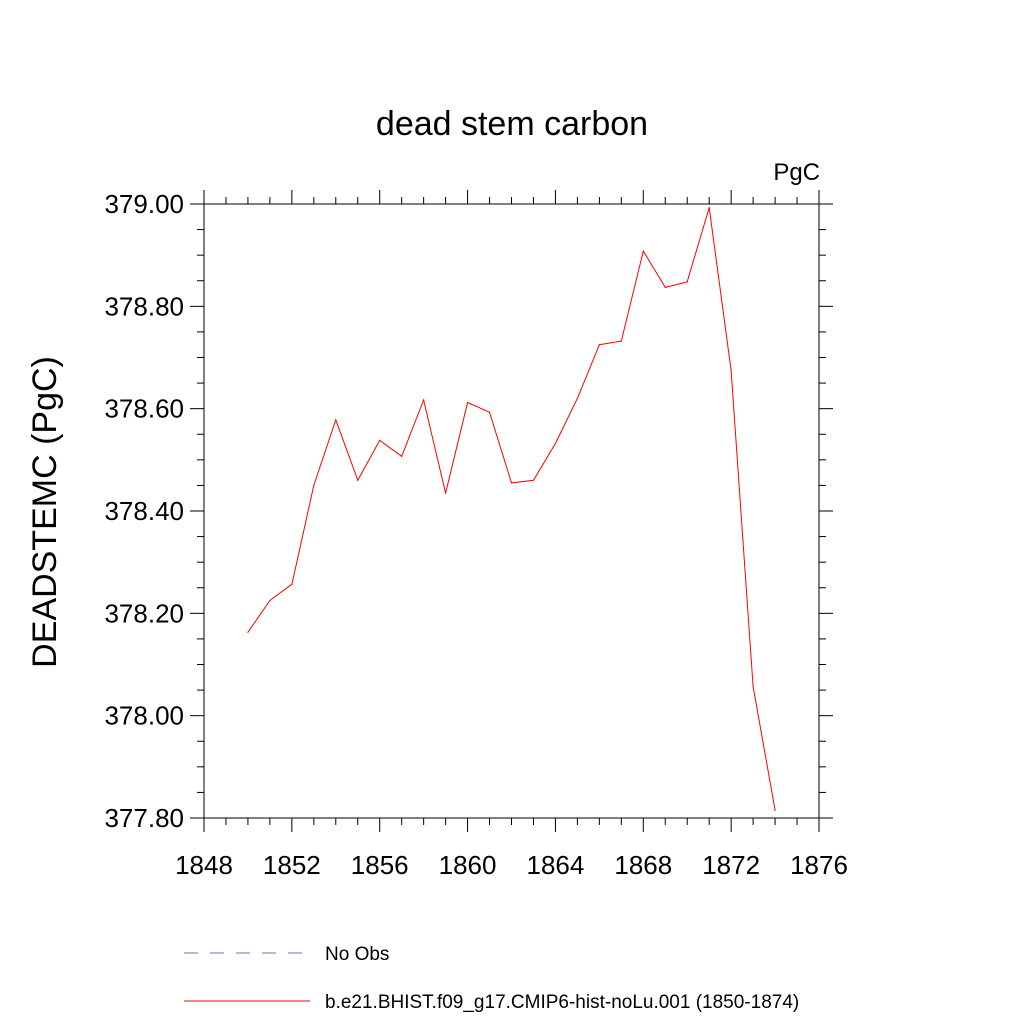  I want to click on chart-title: dead stem carbon, so click(512, 124).